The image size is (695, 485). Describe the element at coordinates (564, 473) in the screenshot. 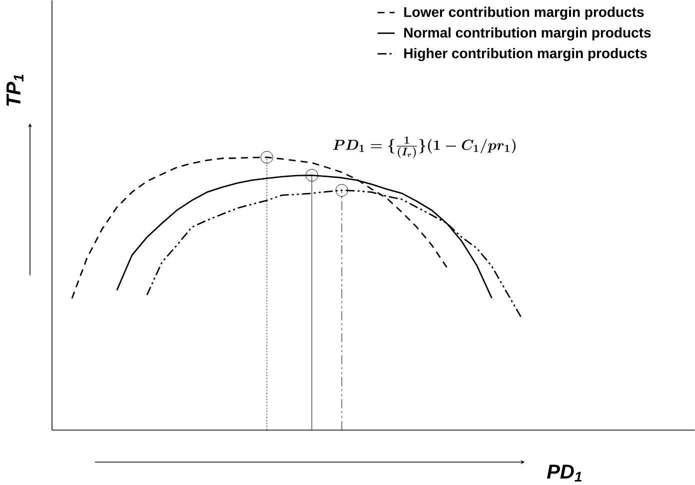

I see `x-axis-title: PD$_{1}$` at that location.